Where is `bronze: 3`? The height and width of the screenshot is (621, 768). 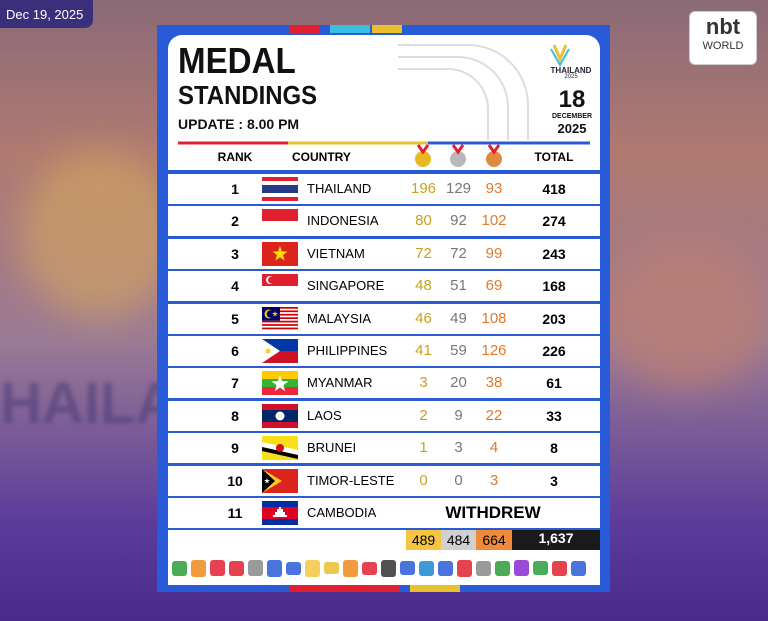
bronze: 3 is located at coordinates (494, 481).